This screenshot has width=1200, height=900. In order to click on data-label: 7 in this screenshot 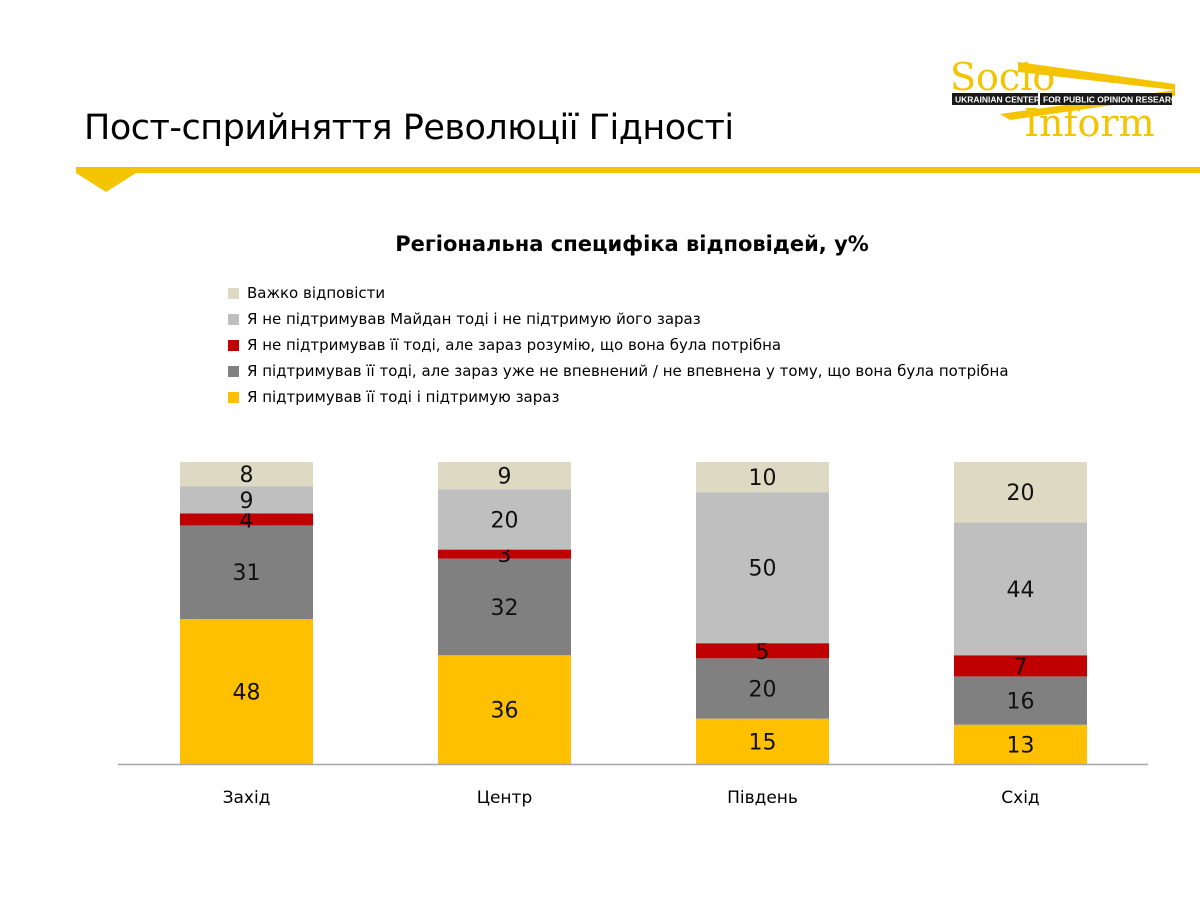, I will do `click(1021, 667)`.